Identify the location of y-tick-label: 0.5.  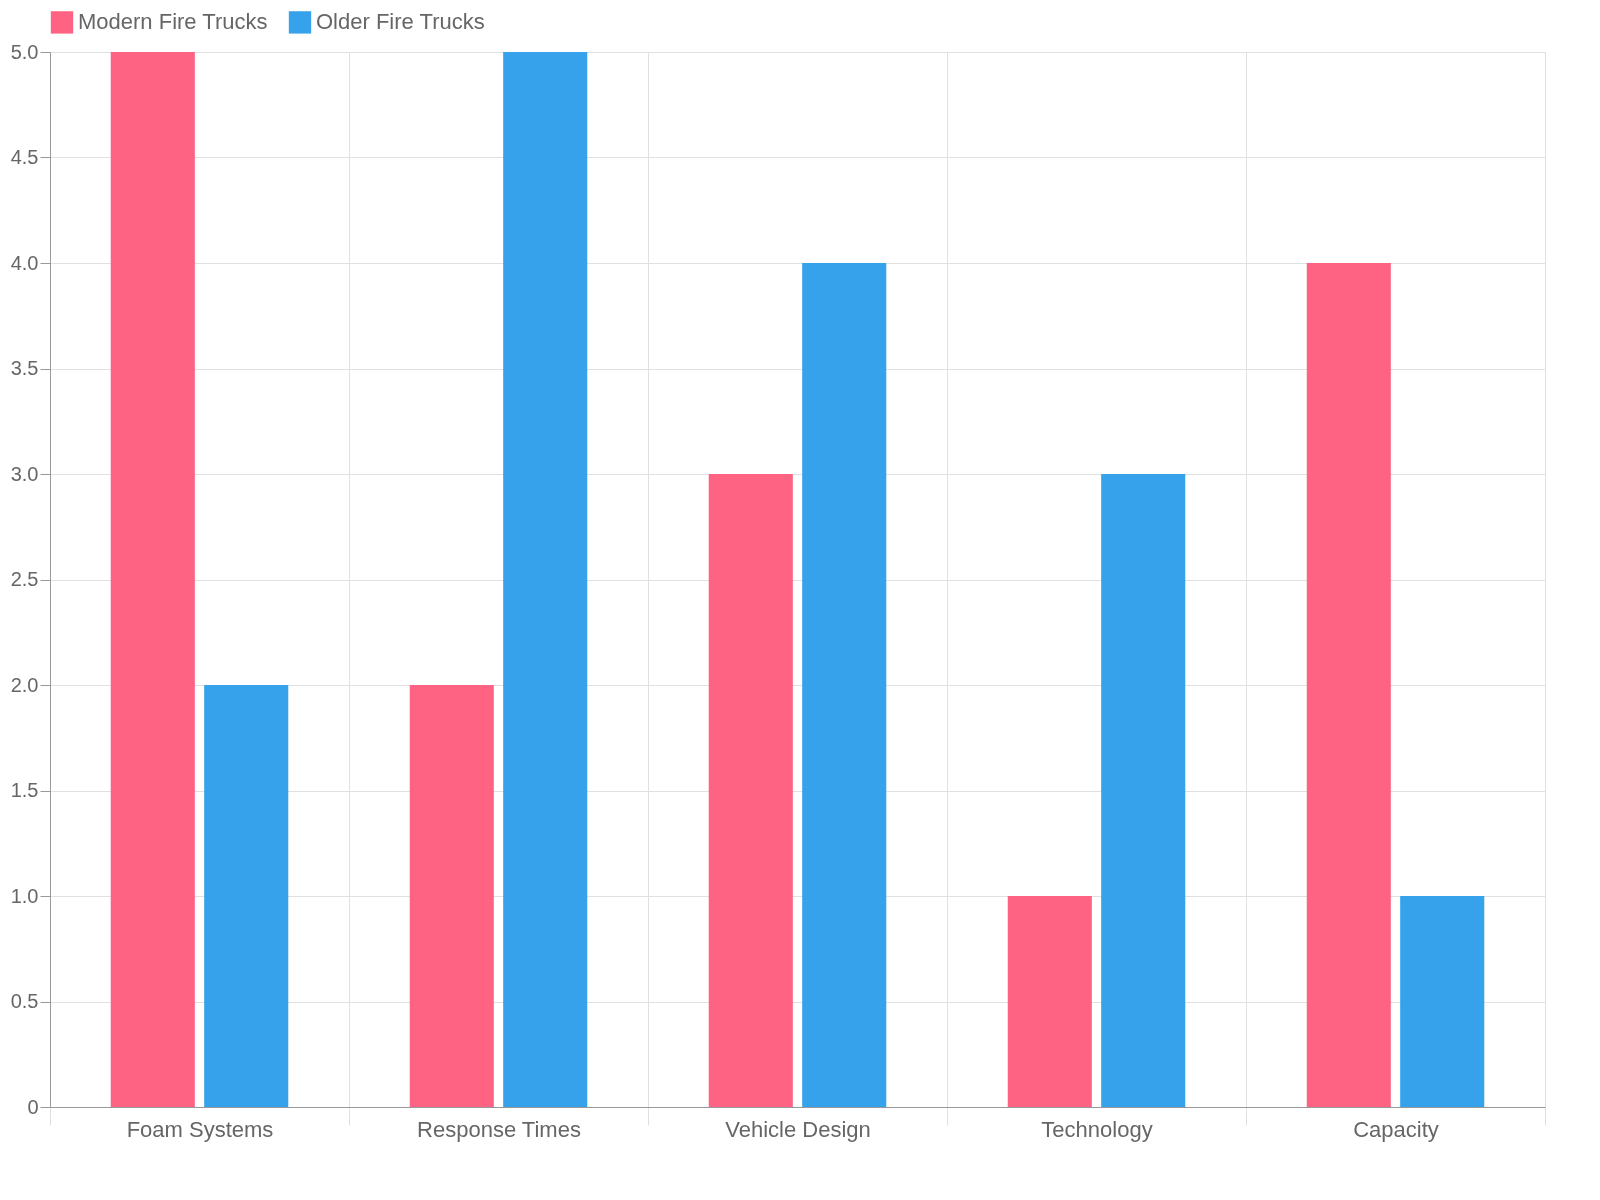
(24, 1001).